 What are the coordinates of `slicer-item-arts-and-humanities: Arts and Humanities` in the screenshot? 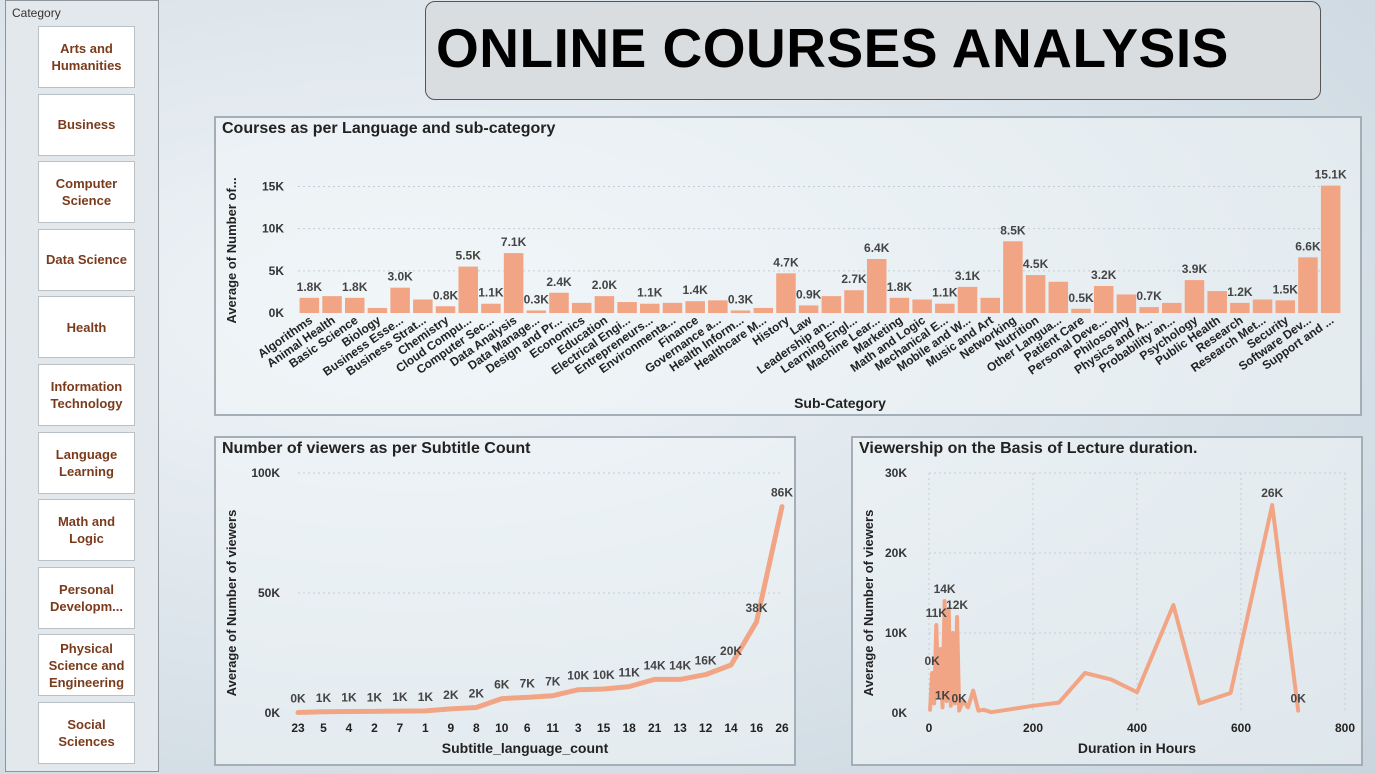 It's located at (86, 57).